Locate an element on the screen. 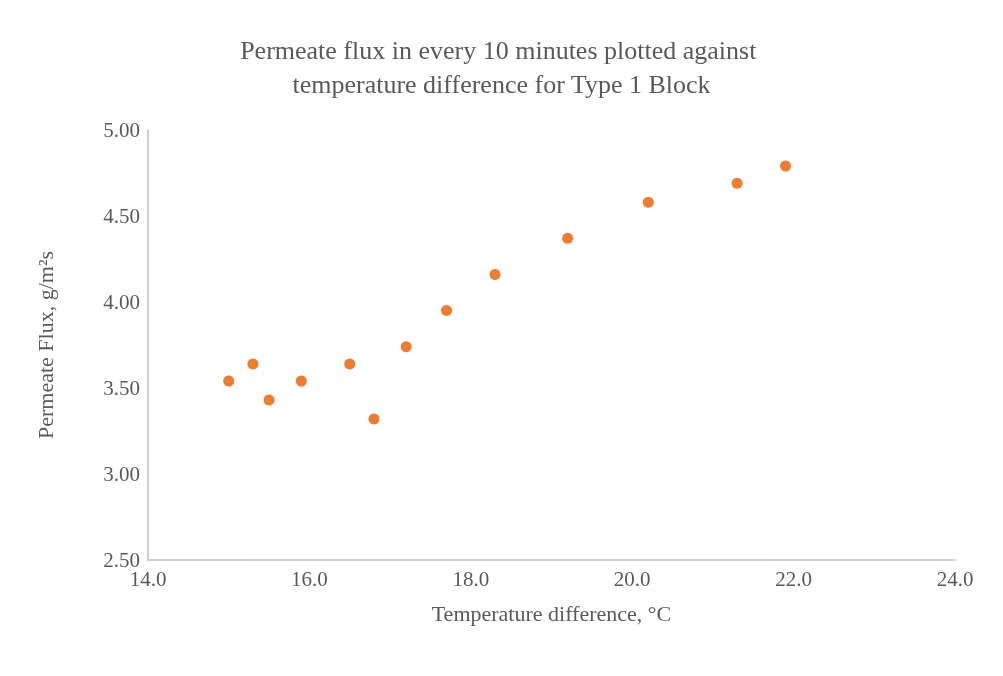 The image size is (1003, 676). x-axis-title: Temperature difference, °C is located at coordinates (551, 613).